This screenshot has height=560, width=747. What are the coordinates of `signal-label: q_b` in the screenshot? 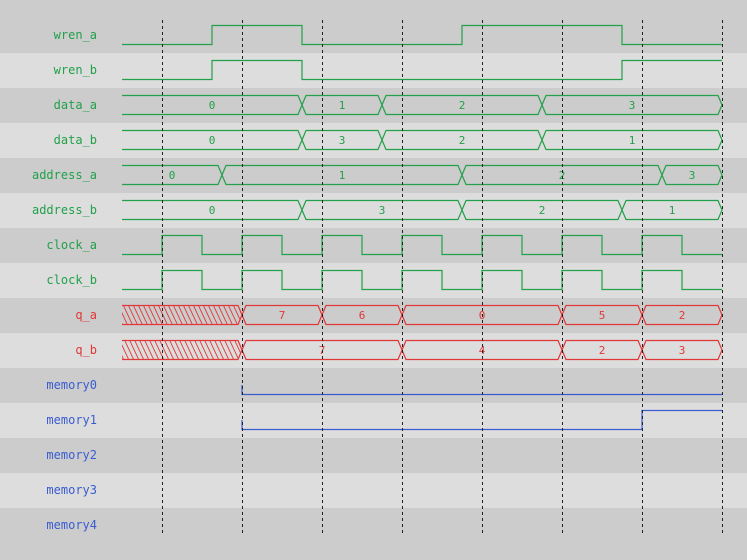 It's located at (86, 350).